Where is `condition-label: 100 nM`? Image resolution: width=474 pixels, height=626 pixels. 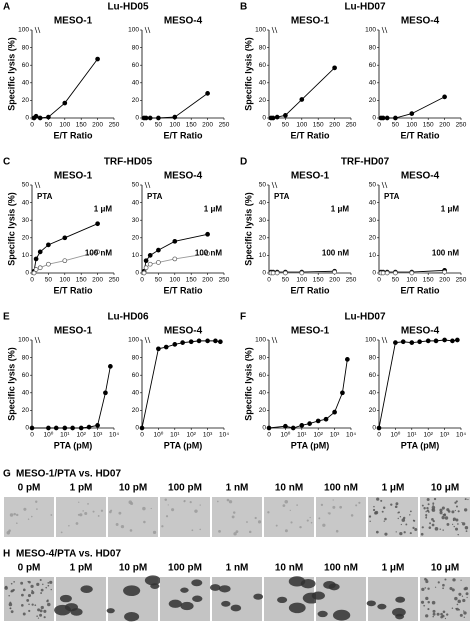 condition-label: 100 nM is located at coordinates (341, 488).